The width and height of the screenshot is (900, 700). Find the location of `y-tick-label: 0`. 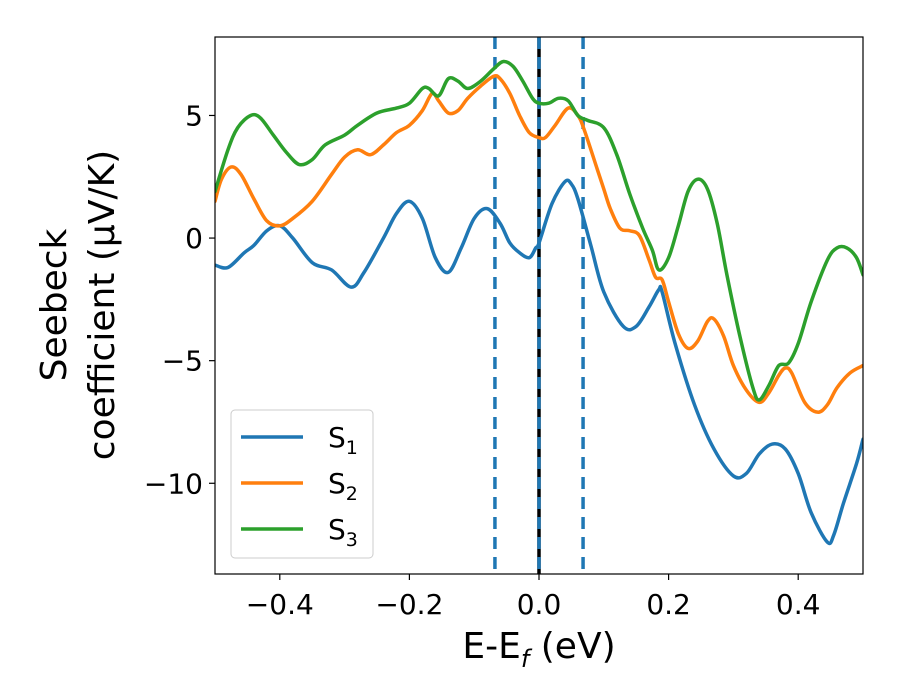

y-tick-label: 0 is located at coordinates (194, 238).